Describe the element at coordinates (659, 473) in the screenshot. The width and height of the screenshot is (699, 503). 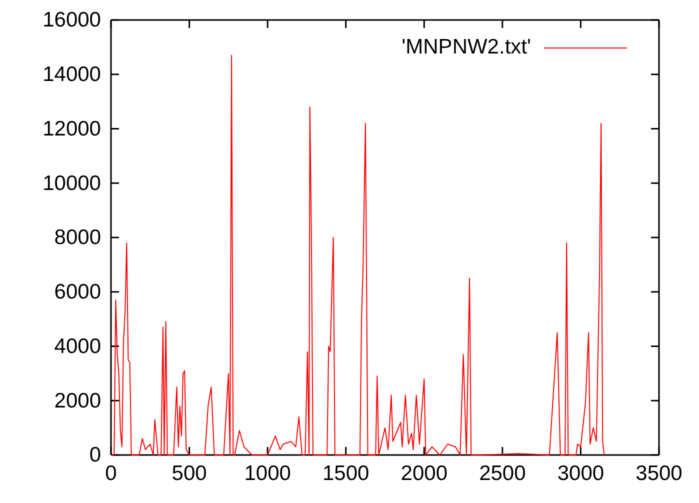
I see `x-tick-label: 3500` at that location.